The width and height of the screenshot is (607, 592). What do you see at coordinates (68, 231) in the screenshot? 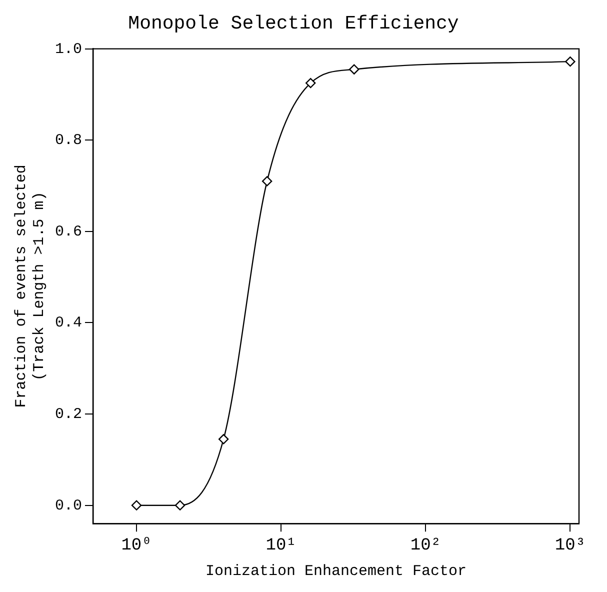
I see `y-tick-label: 0.6` at bounding box center [68, 231].